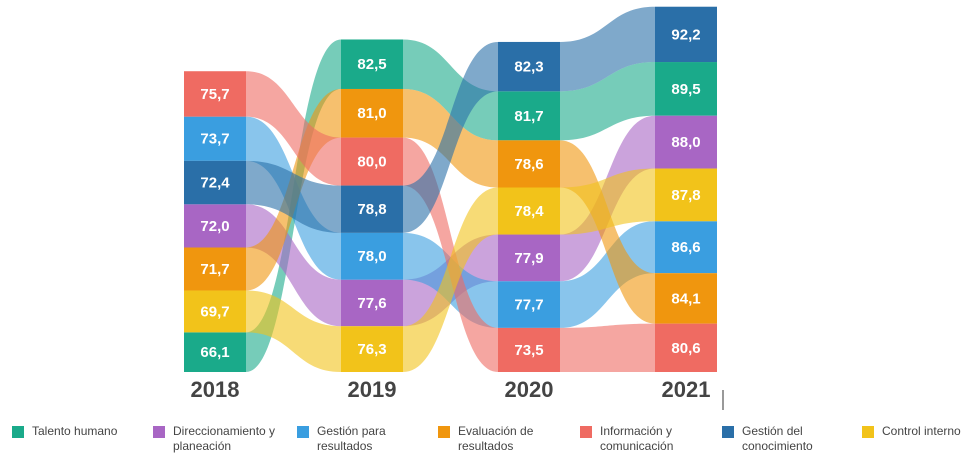 The image size is (967, 455). Describe the element at coordinates (372, 389) in the screenshot. I see `x-tick-label: 2019` at that location.